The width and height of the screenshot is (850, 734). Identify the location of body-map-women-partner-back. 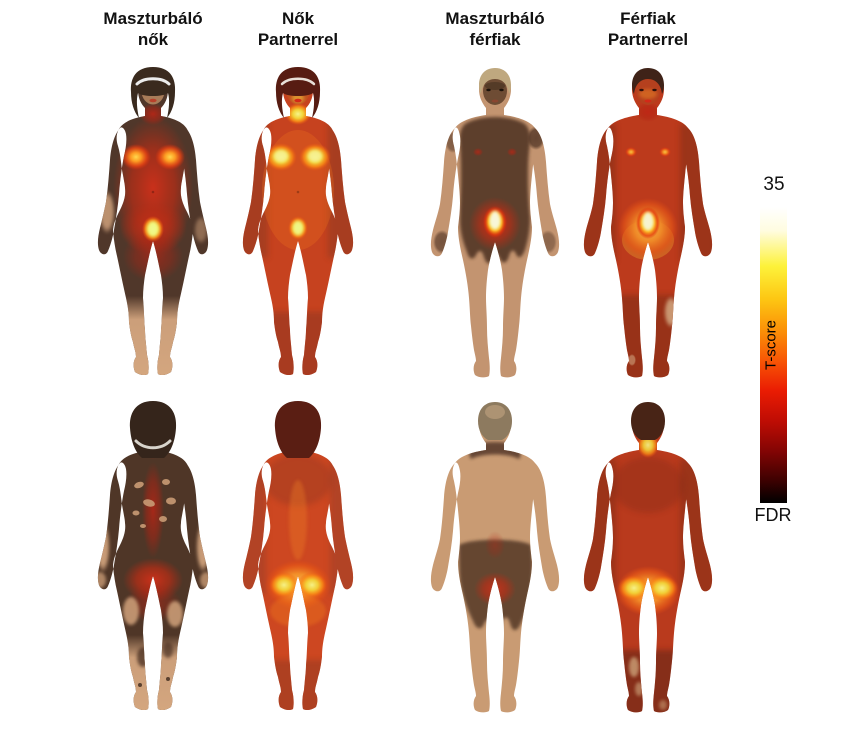
(298, 560).